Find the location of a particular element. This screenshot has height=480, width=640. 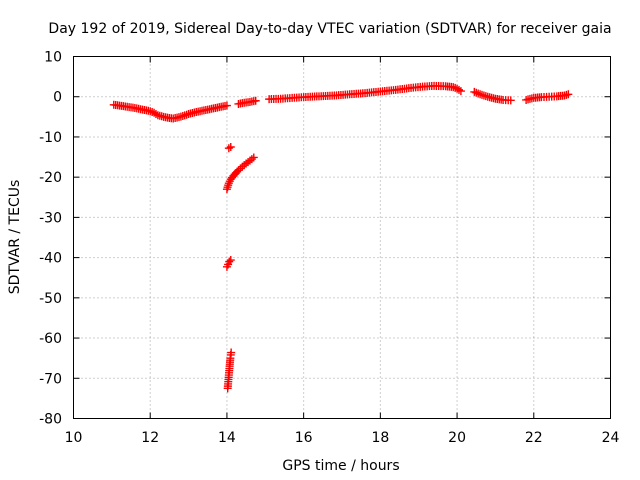

y-tick-label: -20 is located at coordinates (50, 178).